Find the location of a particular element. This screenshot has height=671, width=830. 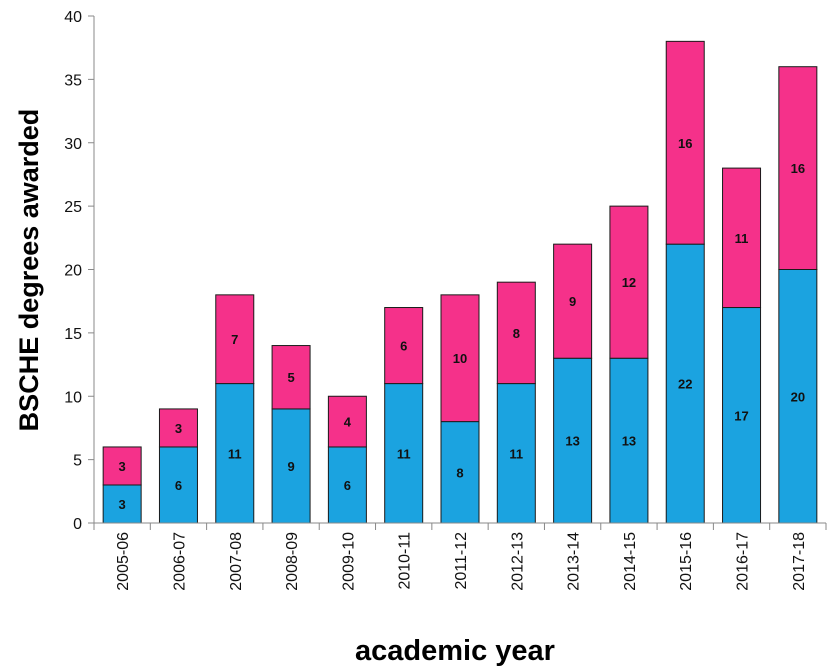

x-tick-label: 2008-09 is located at coordinates (292, 561).